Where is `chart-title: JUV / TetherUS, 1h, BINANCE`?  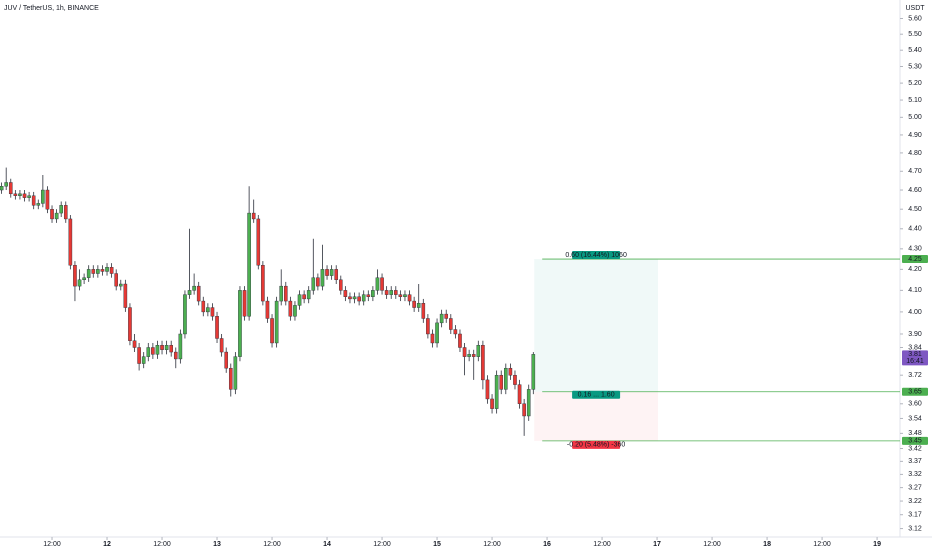 chart-title: JUV / TetherUS, 1h, BINANCE is located at coordinates (51, 8).